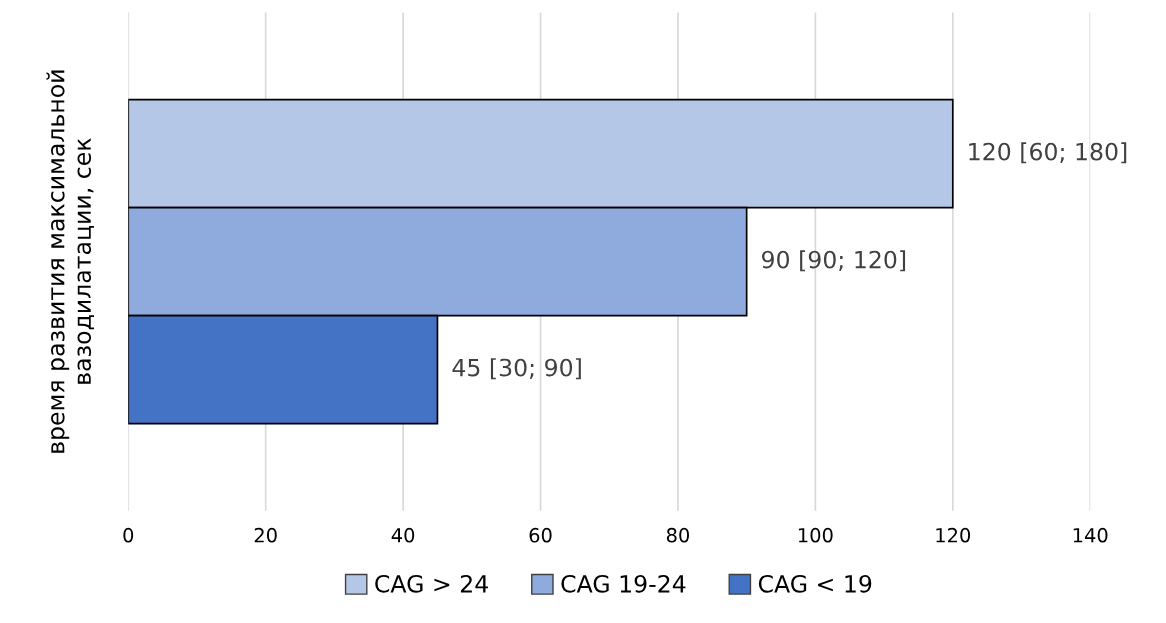  I want to click on x-tick-label: 120, so click(953, 535).